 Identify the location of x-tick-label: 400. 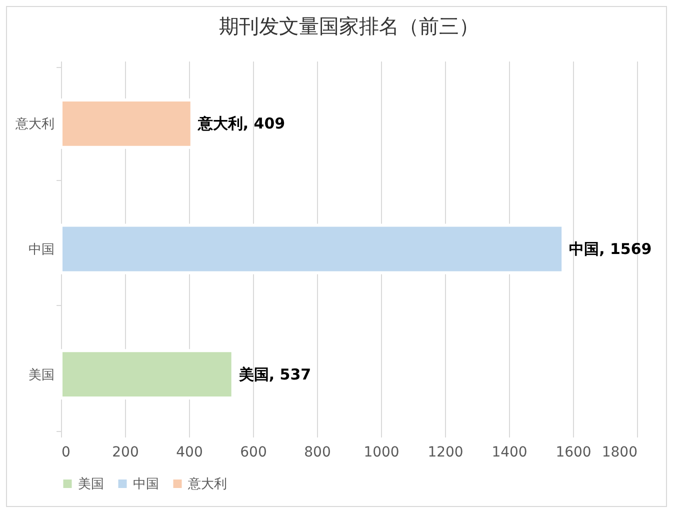
(189, 452).